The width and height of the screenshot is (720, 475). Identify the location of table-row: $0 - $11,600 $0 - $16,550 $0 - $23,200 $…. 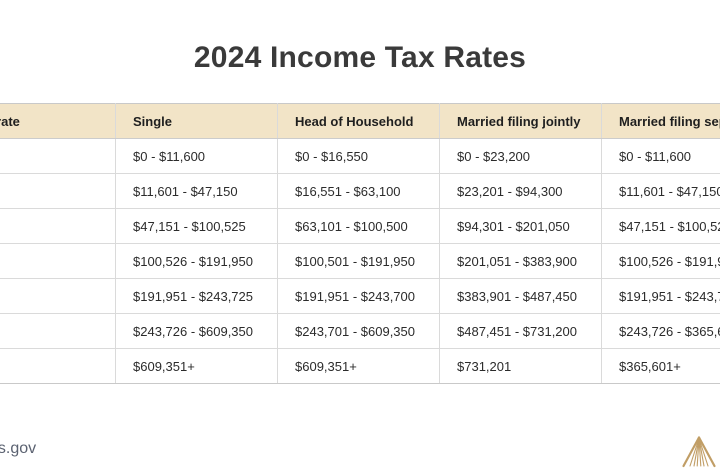
(360, 156).